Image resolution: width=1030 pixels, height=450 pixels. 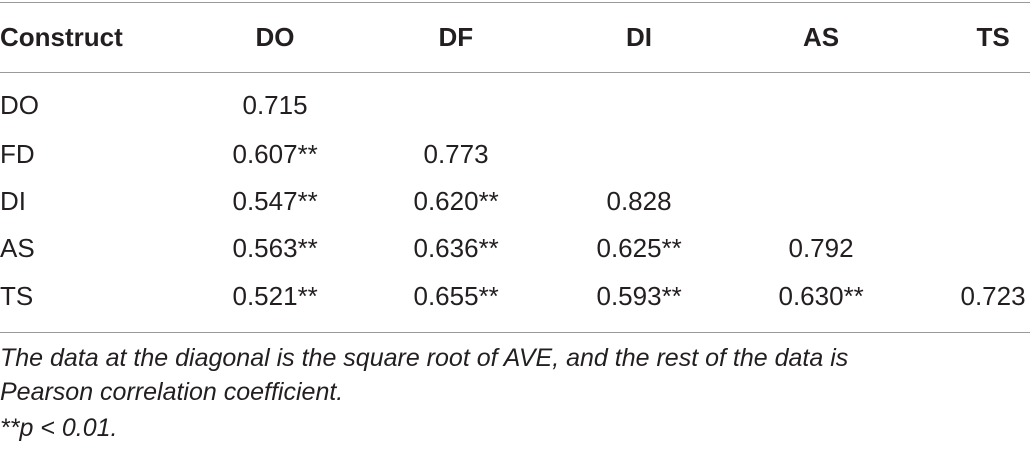 What do you see at coordinates (456, 248) in the screenshot?
I see `table-cell: 0.636**` at bounding box center [456, 248].